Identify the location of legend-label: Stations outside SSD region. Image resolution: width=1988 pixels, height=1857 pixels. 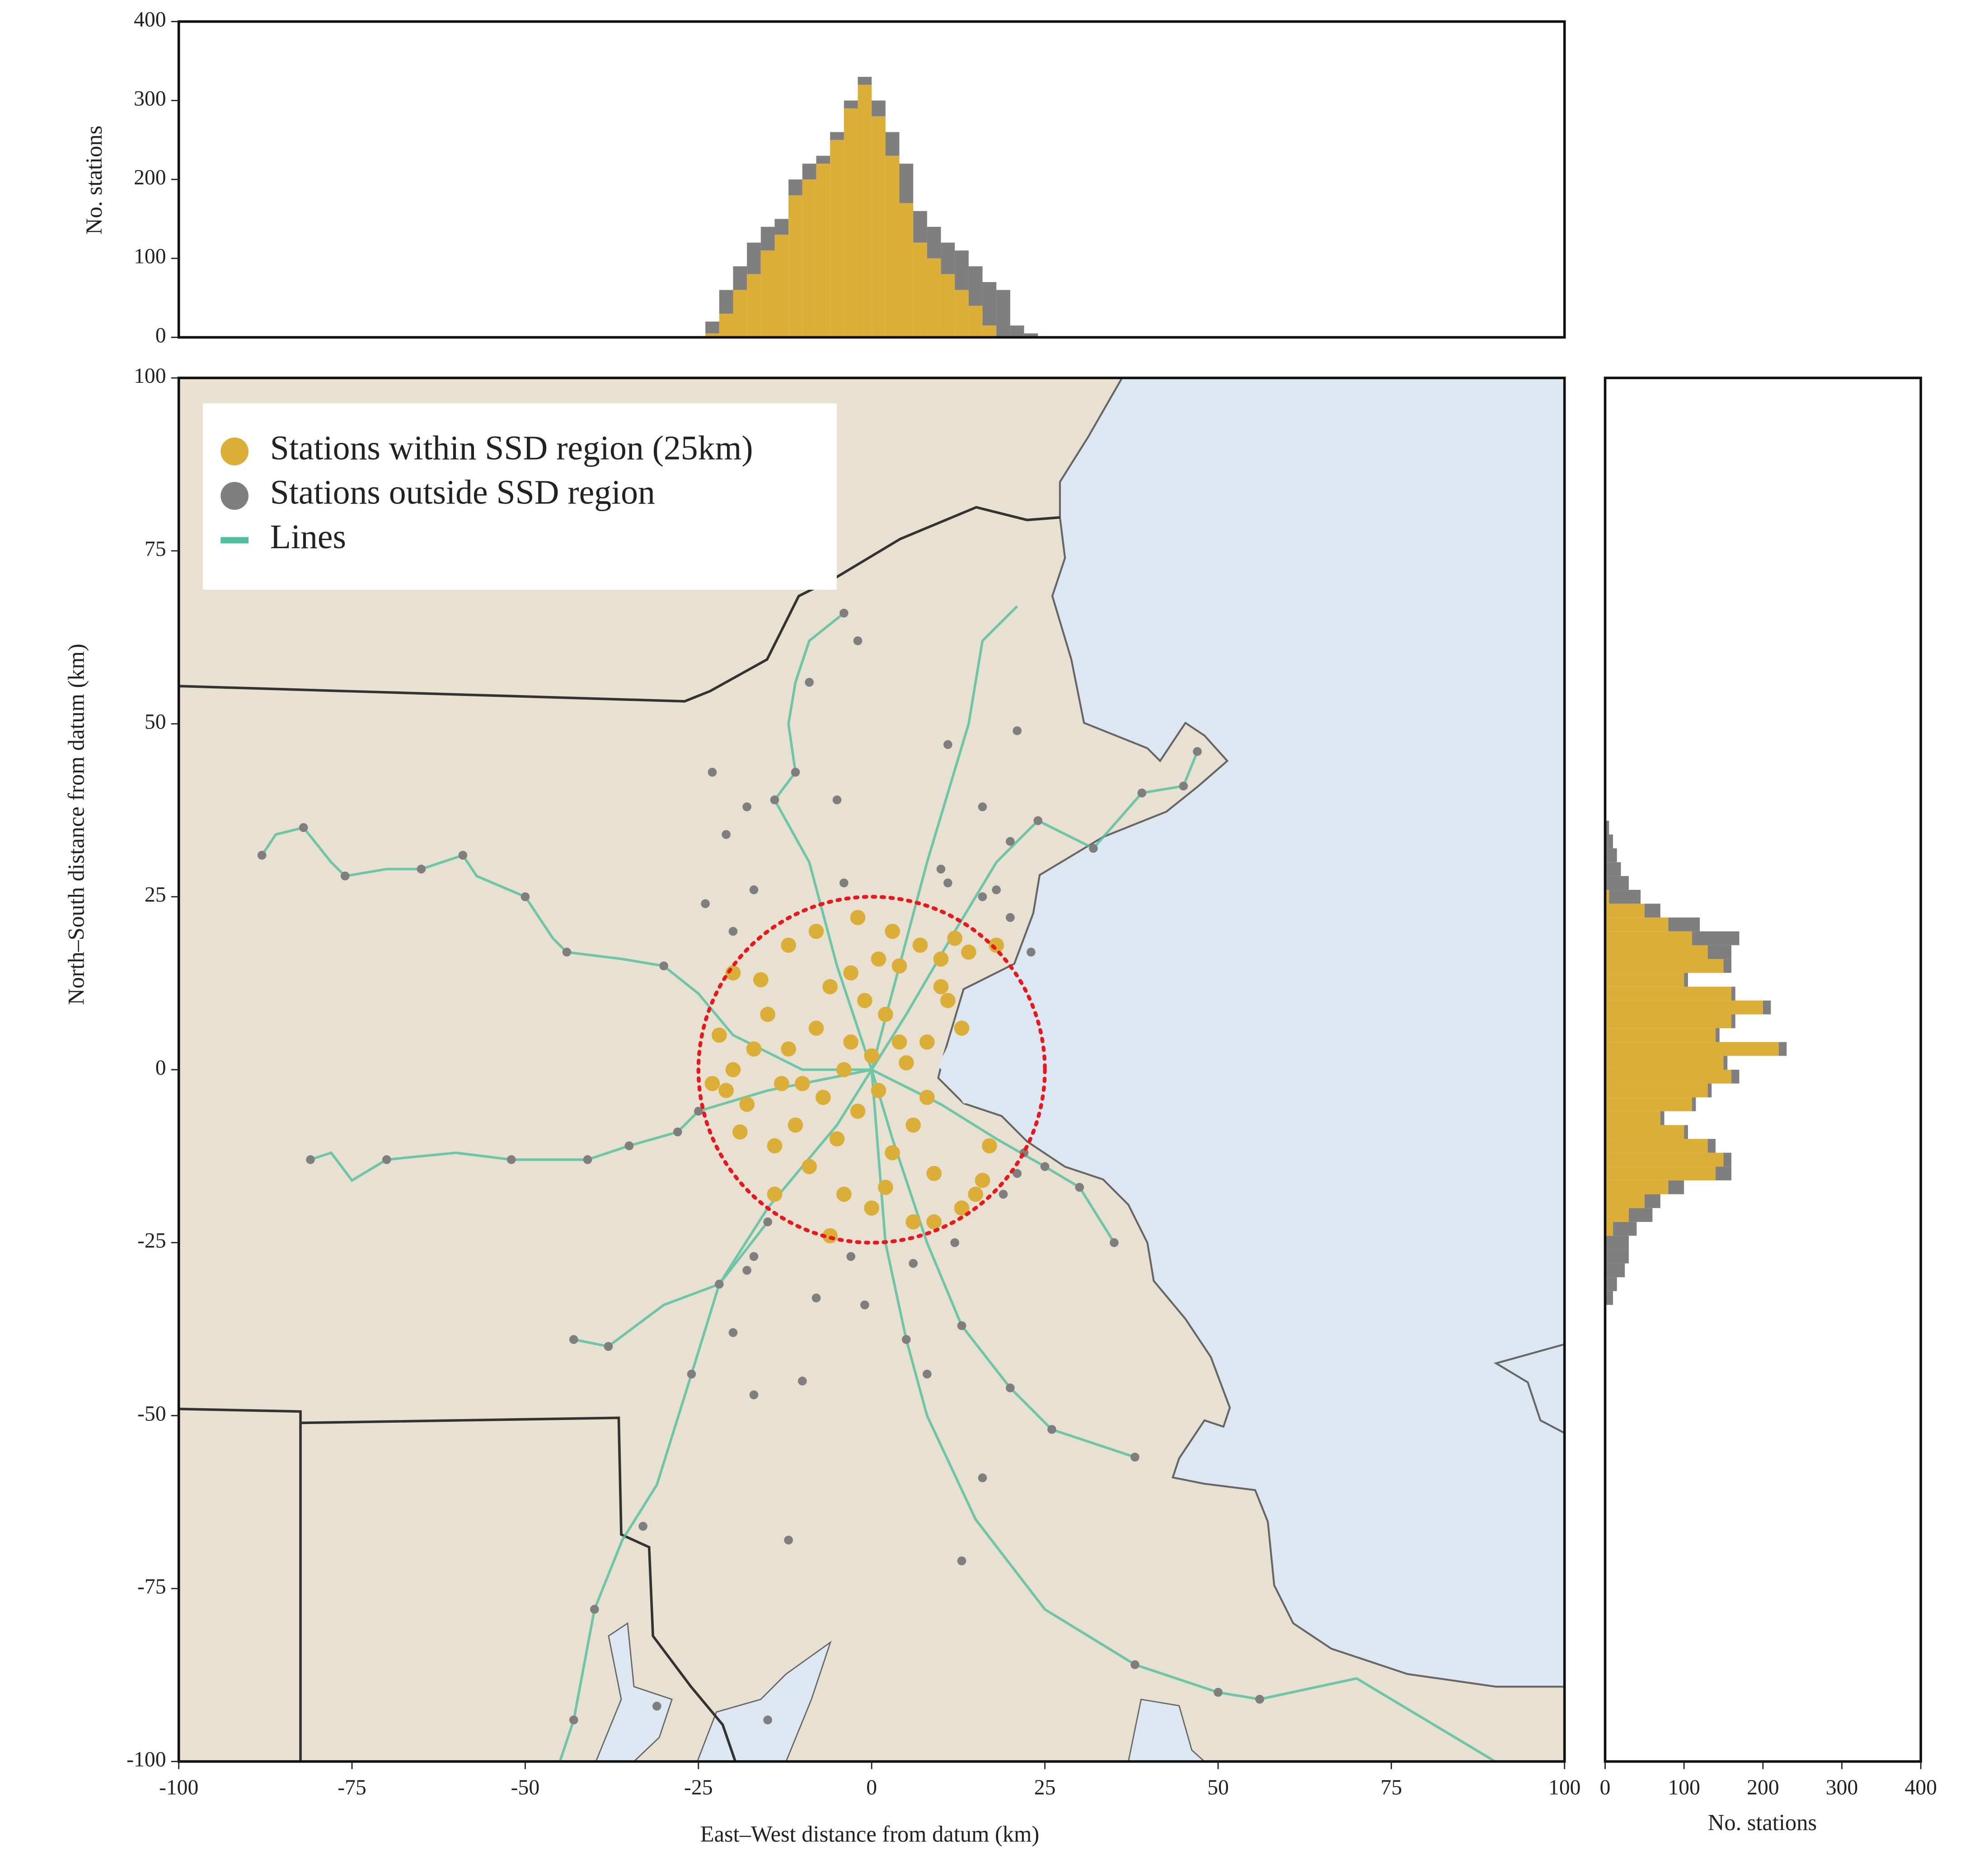
(462, 493).